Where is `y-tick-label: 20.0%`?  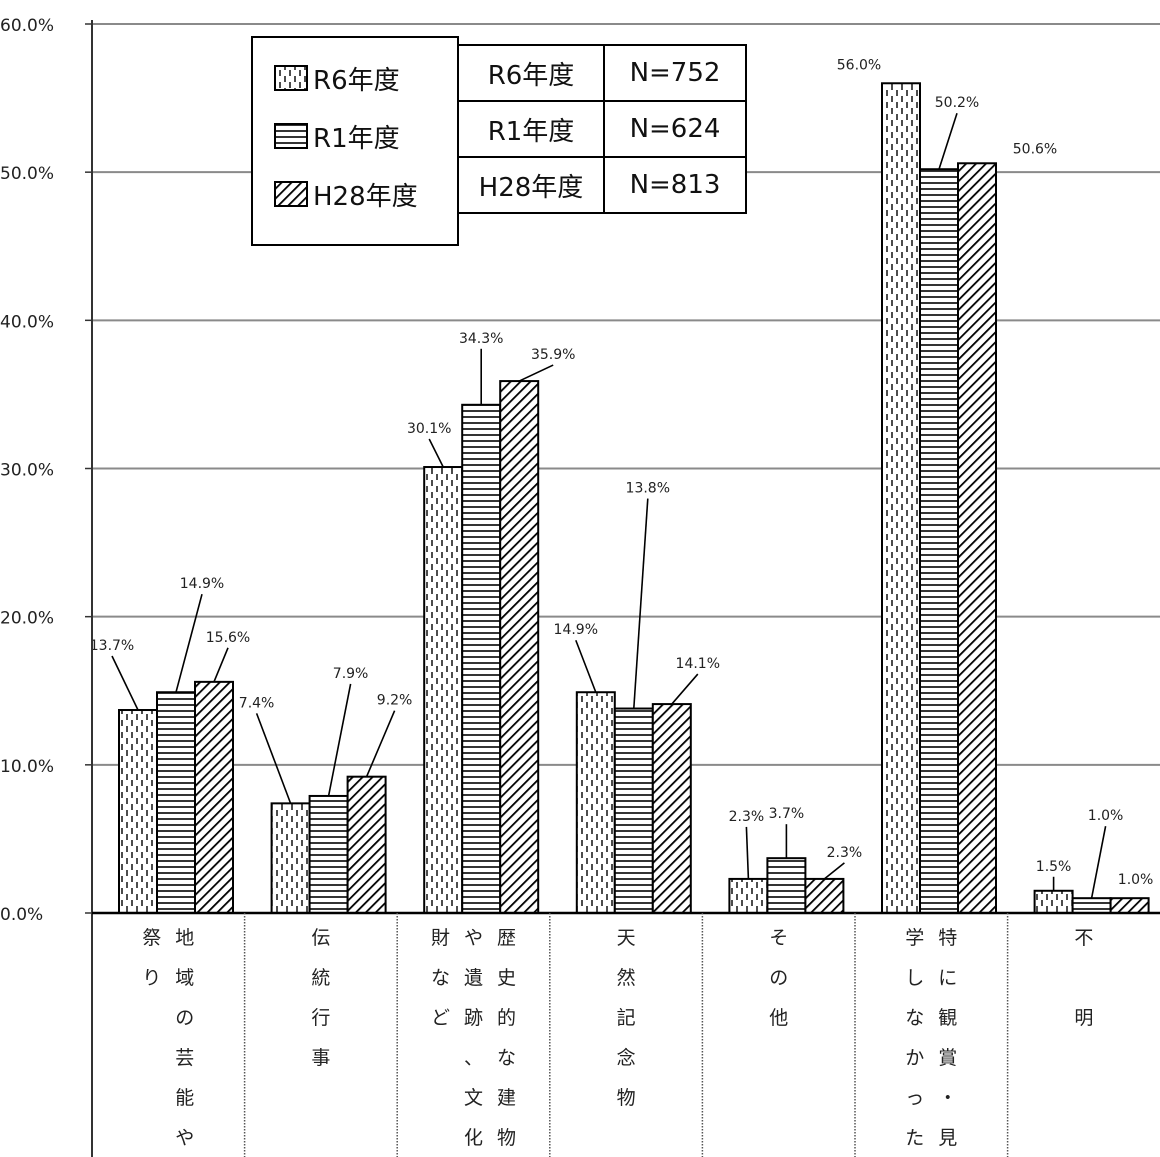
y-tick-label: 20.0% is located at coordinates (27, 619).